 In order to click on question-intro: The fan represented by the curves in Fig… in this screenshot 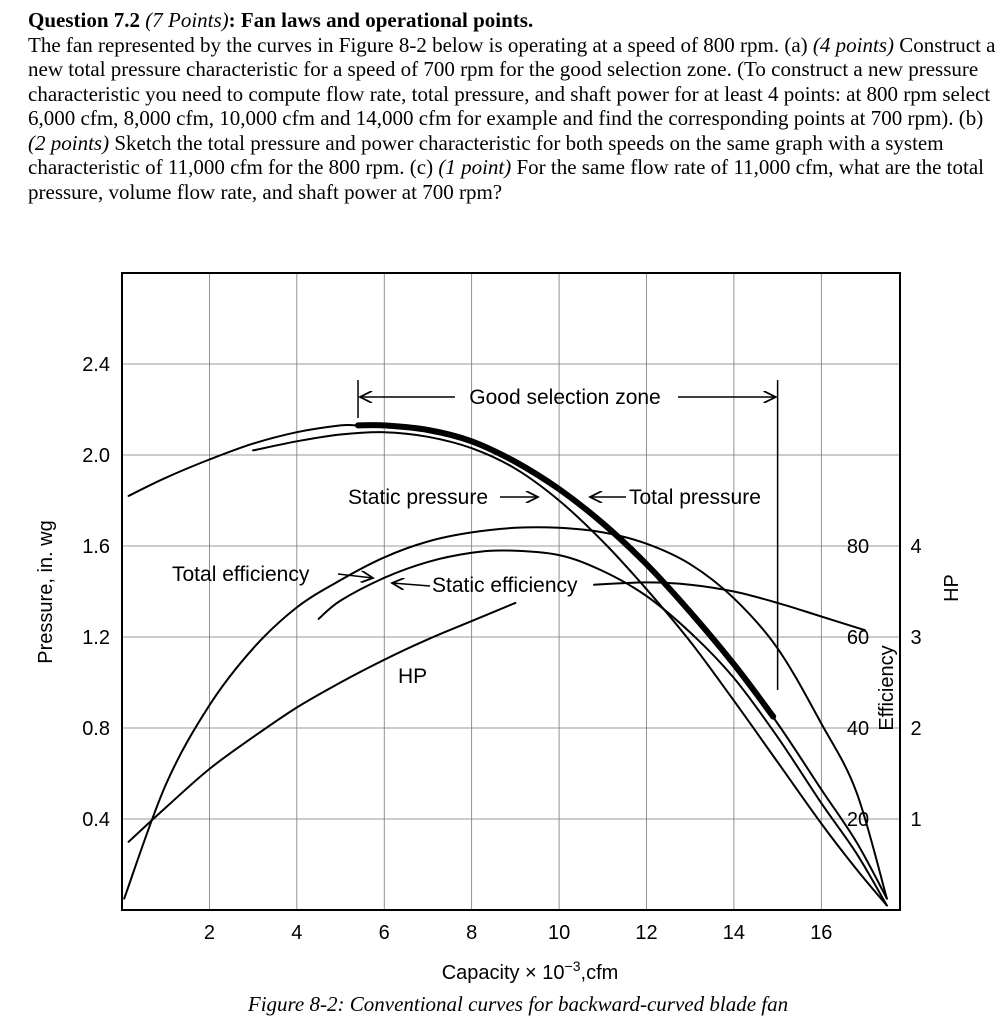, I will do `click(404, 44)`.